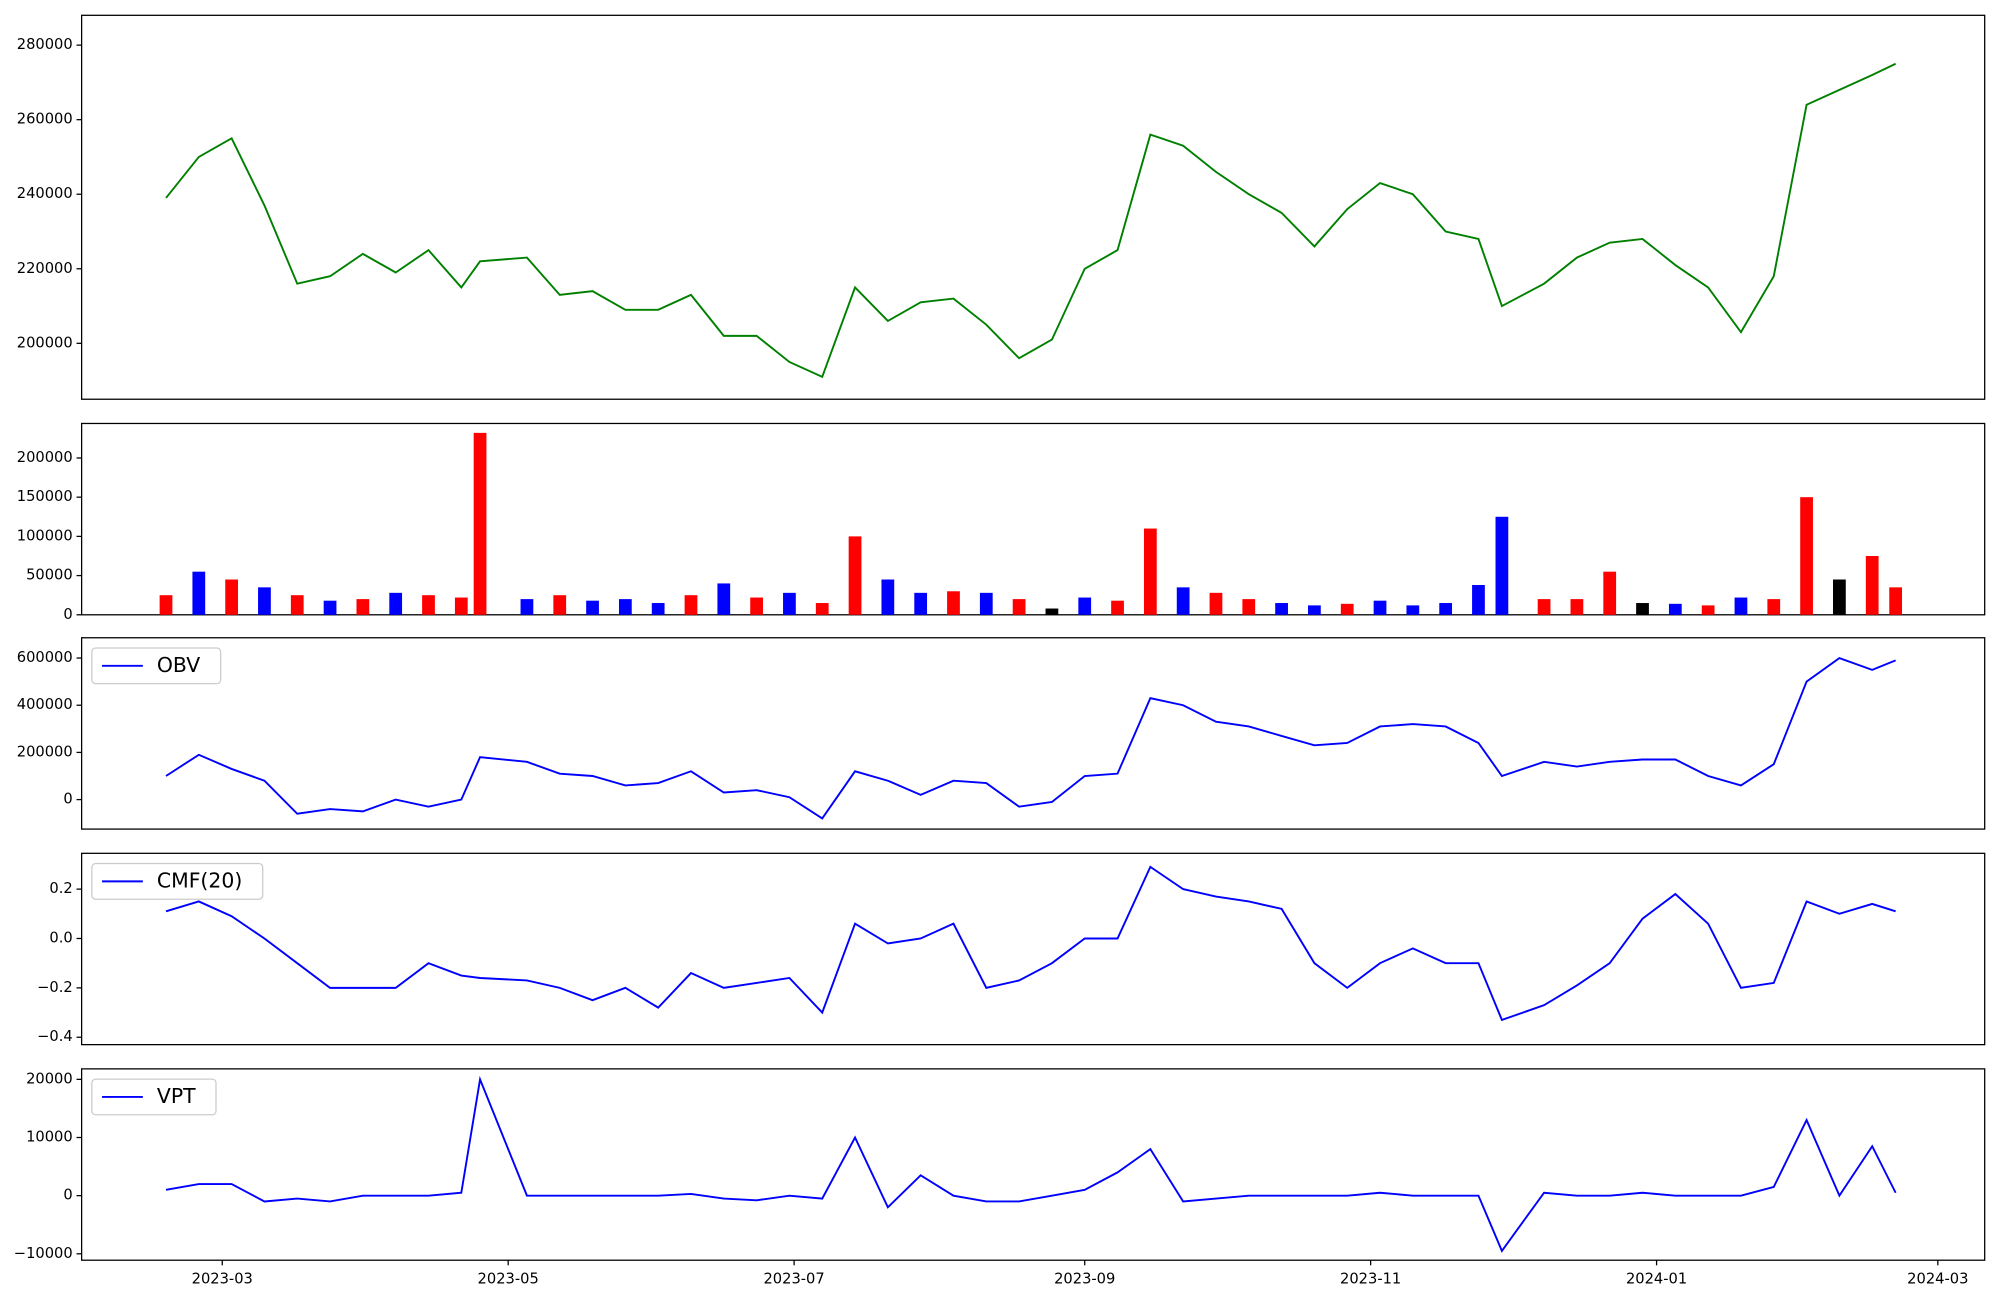 Image resolution: width=2000 pixels, height=1300 pixels. I want to click on legend: VPT, so click(154, 1097).